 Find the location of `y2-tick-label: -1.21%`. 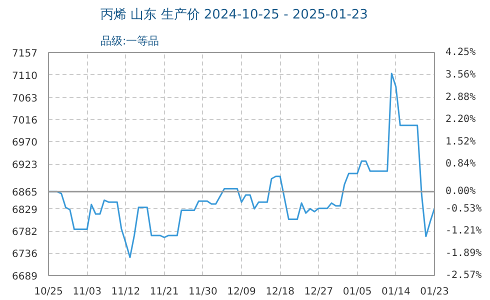

y2-tick-label: -1.21% is located at coordinates (464, 231).